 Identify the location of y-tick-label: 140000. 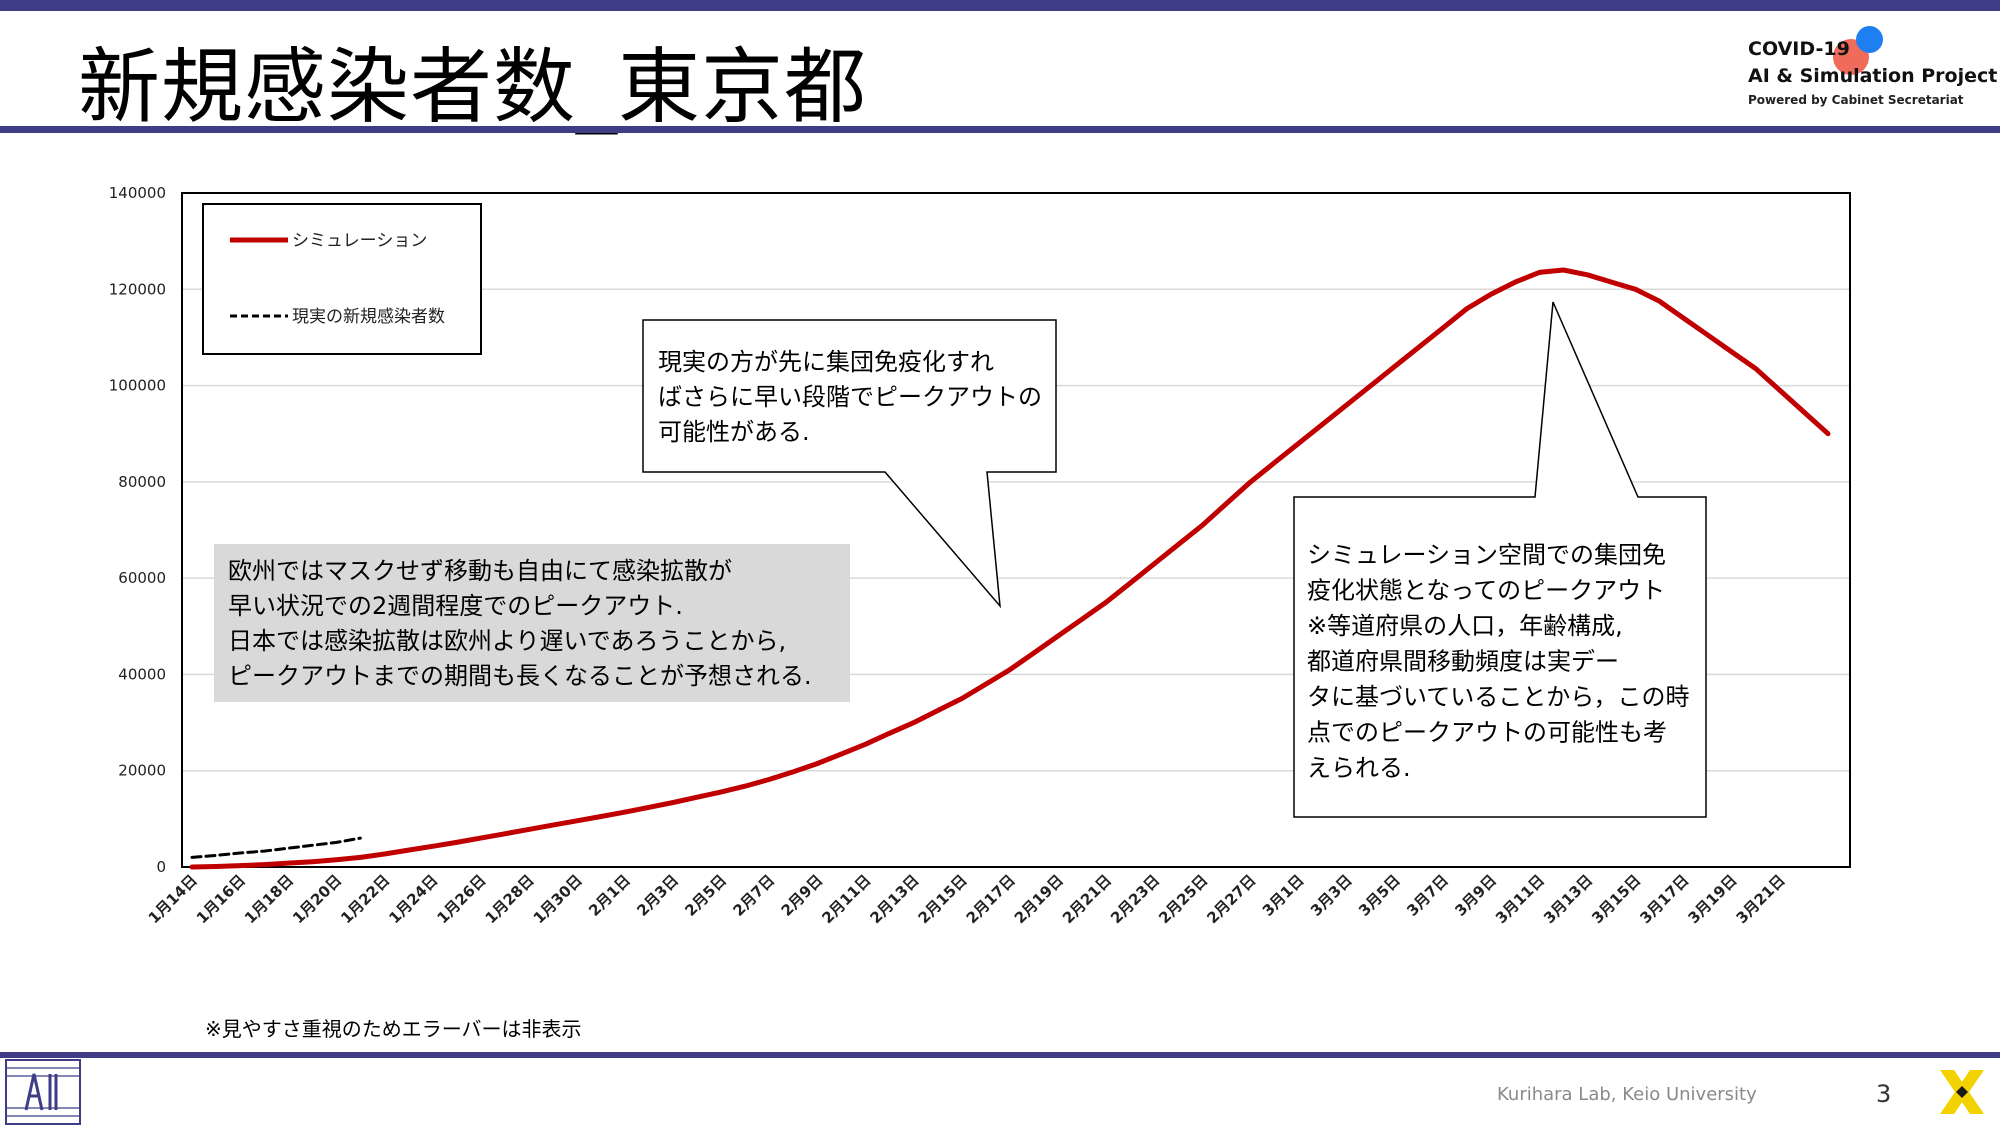
(137, 193).